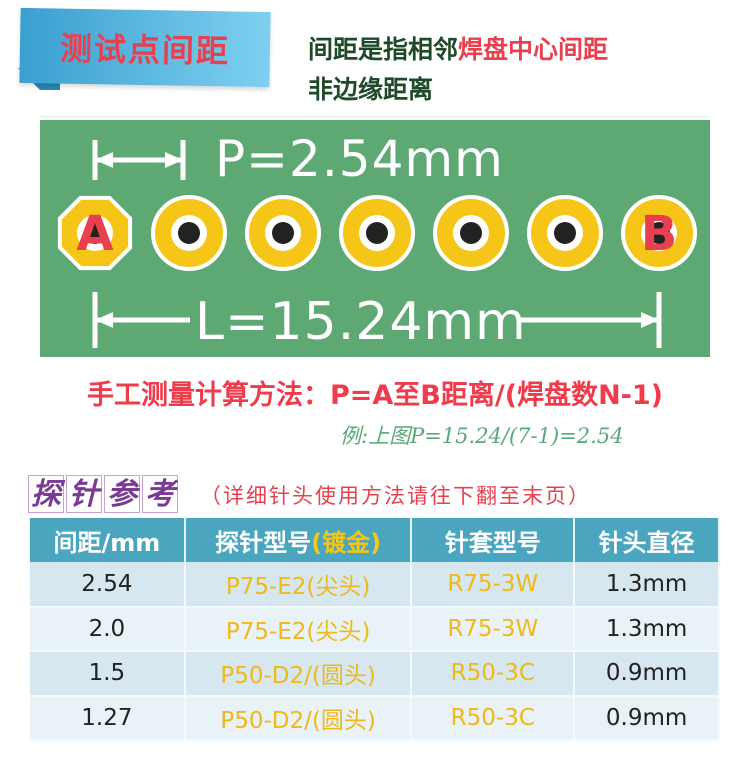 The image size is (750, 760). I want to click on reference-title-char: 探, so click(46, 494).